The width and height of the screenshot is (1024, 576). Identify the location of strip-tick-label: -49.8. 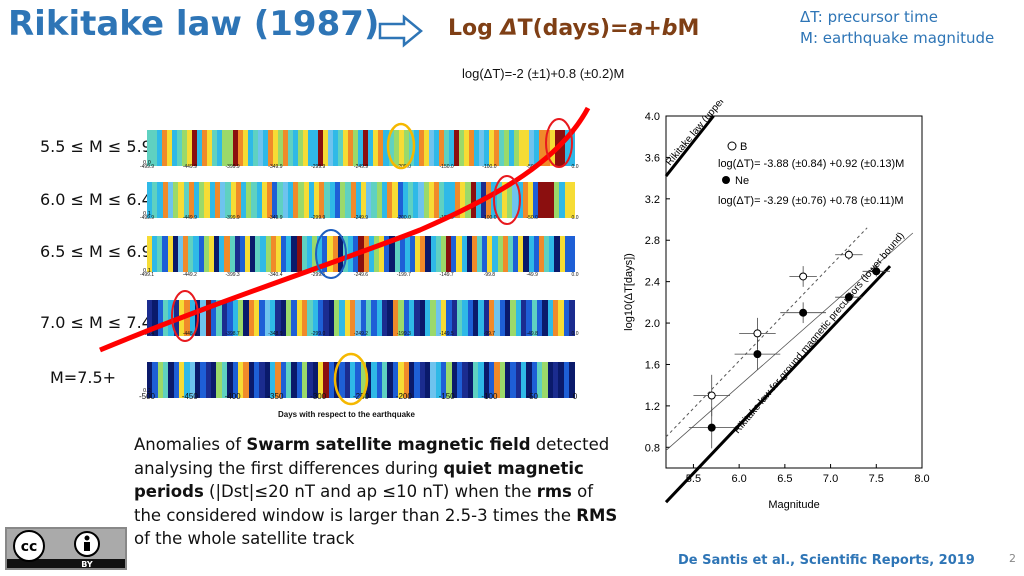
(532, 334).